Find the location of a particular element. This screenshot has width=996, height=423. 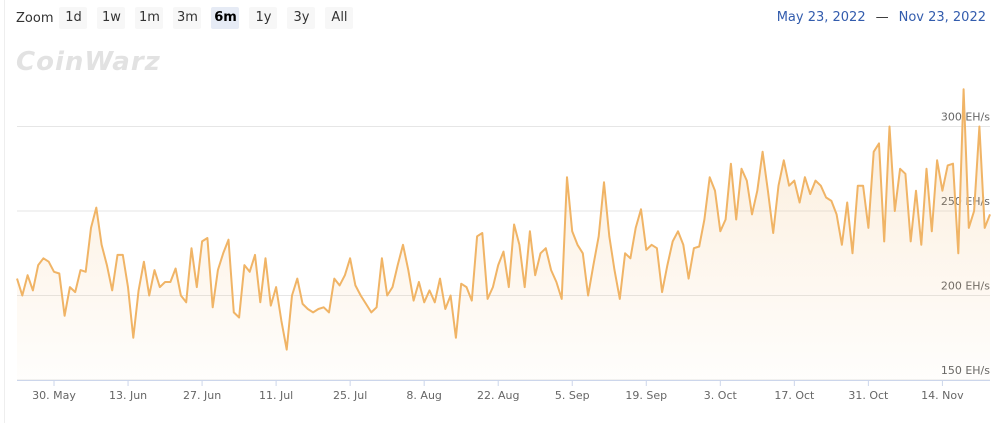

x-tick-label: 31. Oct is located at coordinates (868, 395).